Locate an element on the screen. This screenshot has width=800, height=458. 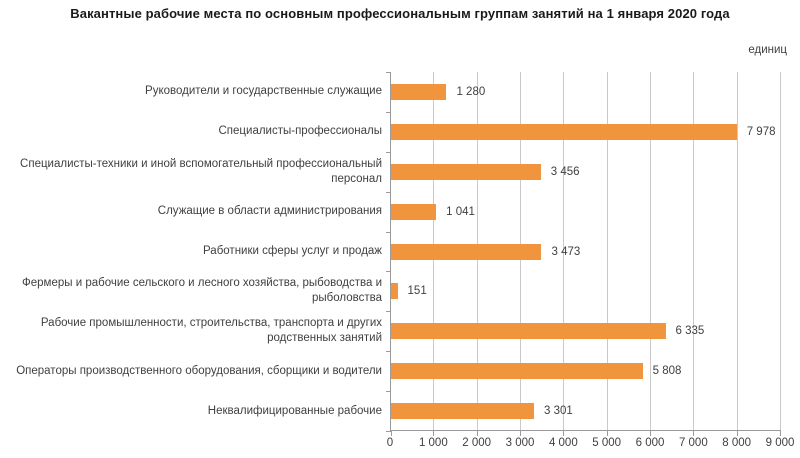
x-axis-tick-label: 3 000 is located at coordinates (520, 443).